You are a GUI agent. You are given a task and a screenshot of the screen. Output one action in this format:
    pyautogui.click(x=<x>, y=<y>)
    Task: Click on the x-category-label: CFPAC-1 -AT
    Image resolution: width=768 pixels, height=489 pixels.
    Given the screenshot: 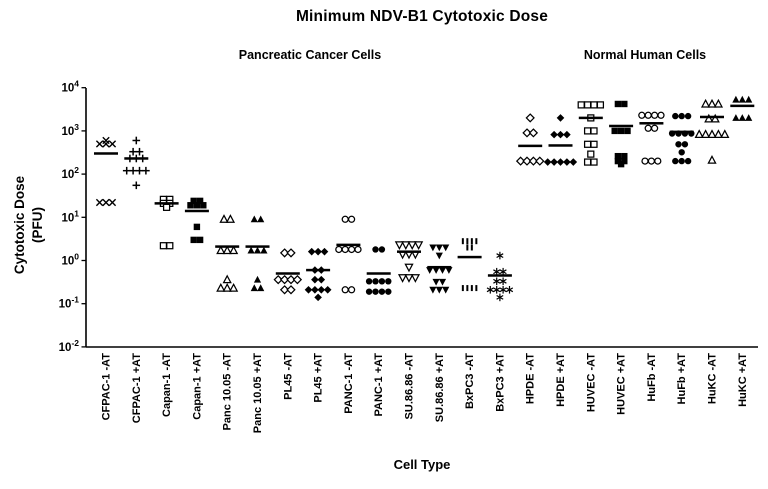 What is the action you would take?
    pyautogui.click(x=107, y=387)
    